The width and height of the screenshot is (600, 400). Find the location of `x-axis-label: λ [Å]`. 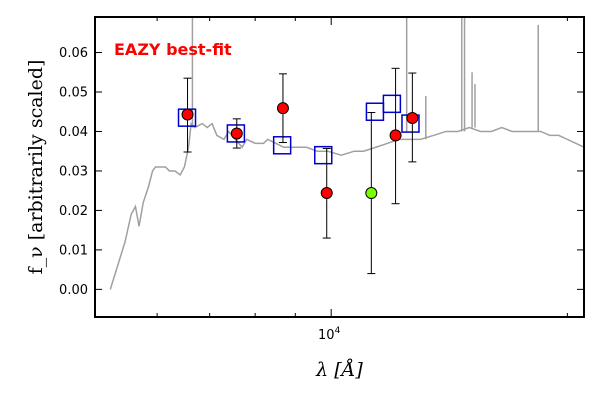

x-axis-label: λ [Å] is located at coordinates (339, 370).